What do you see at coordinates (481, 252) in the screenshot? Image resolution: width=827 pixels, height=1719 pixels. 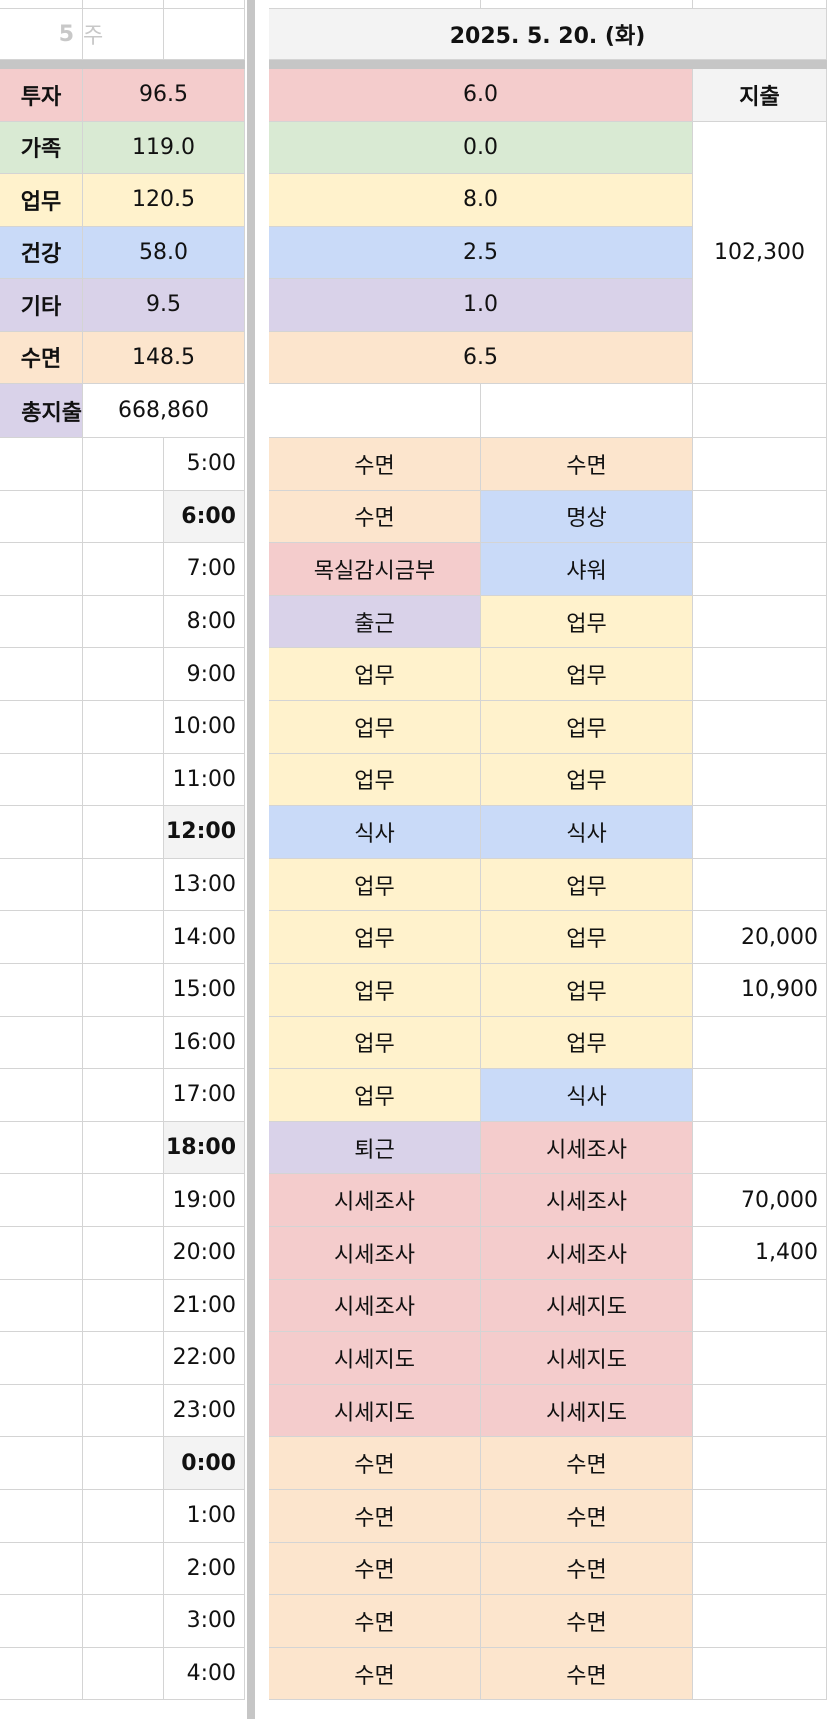 I see `day-total-cell: 2.5` at bounding box center [481, 252].